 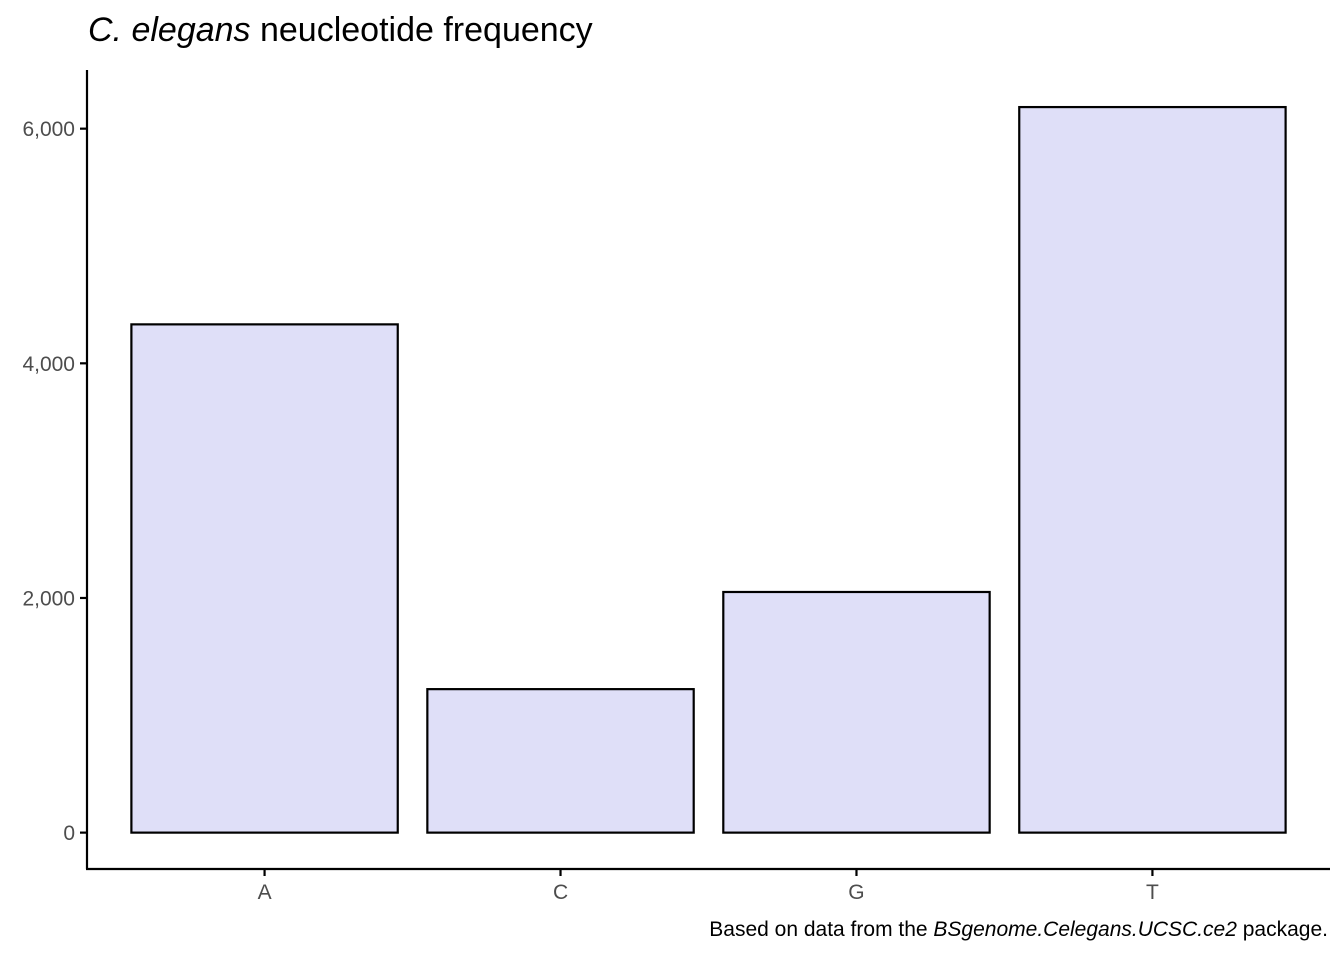 What do you see at coordinates (560, 892) in the screenshot?
I see `x-tick-label-c: C` at bounding box center [560, 892].